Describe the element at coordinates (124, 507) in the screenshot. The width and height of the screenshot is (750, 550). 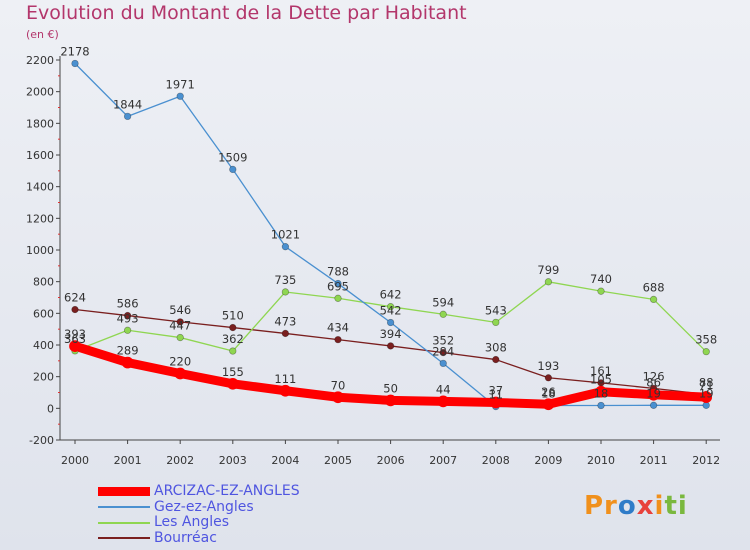
I see `legend-swatch-gez` at that location.